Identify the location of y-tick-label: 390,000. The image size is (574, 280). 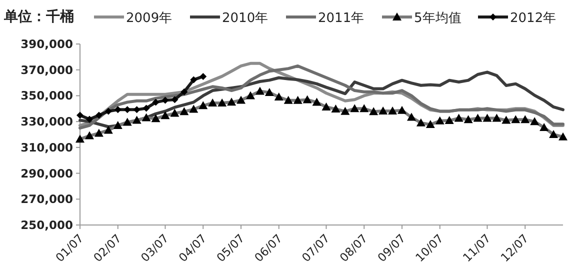
(46, 44).